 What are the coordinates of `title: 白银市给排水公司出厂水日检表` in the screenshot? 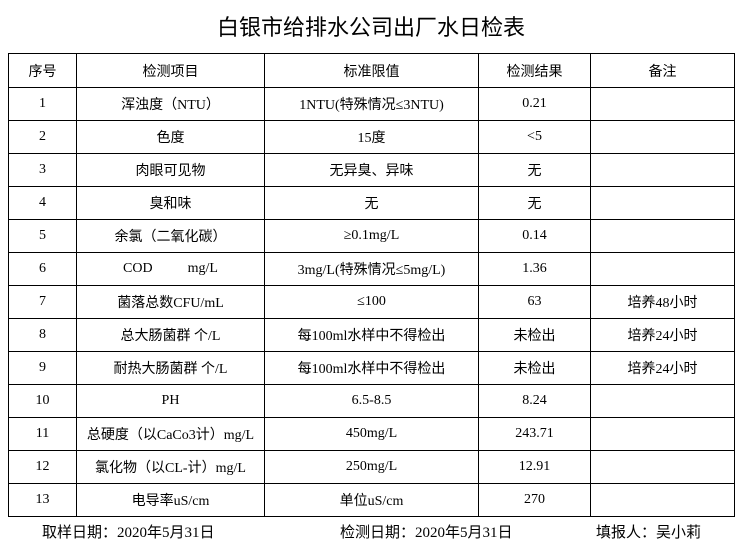 It's located at (370, 28).